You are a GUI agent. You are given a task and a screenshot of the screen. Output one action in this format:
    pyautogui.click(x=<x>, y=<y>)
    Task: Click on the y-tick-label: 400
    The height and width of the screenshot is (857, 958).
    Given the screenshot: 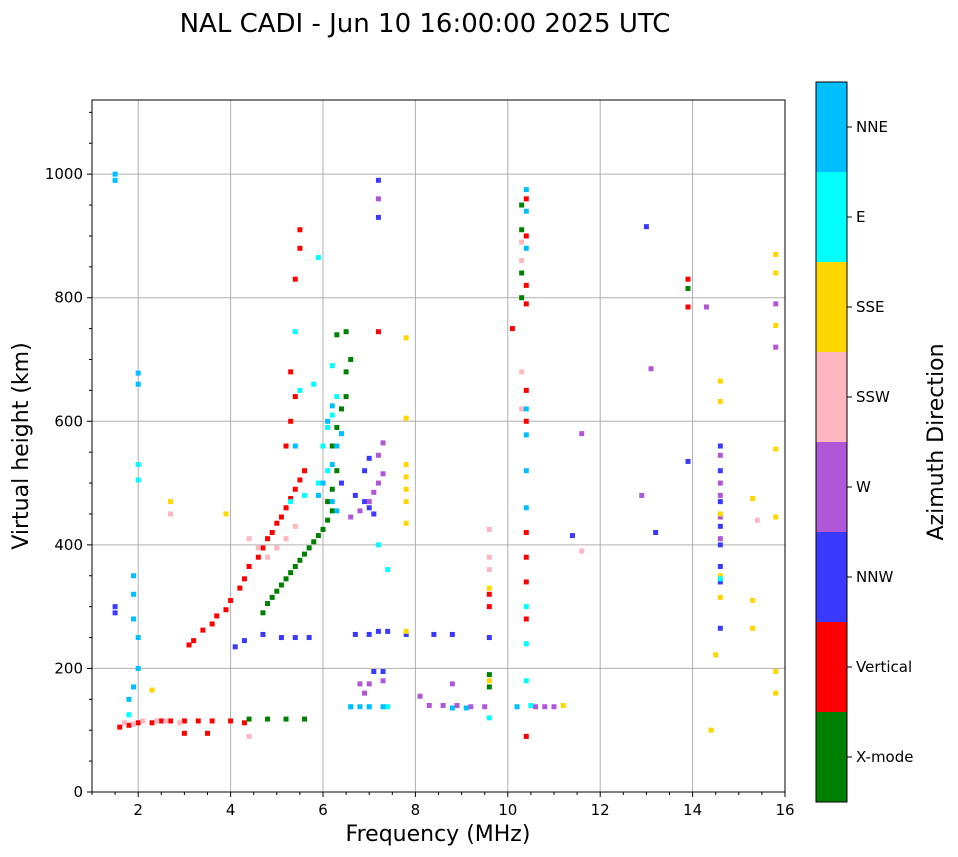 What is the action you would take?
    pyautogui.click(x=68, y=545)
    